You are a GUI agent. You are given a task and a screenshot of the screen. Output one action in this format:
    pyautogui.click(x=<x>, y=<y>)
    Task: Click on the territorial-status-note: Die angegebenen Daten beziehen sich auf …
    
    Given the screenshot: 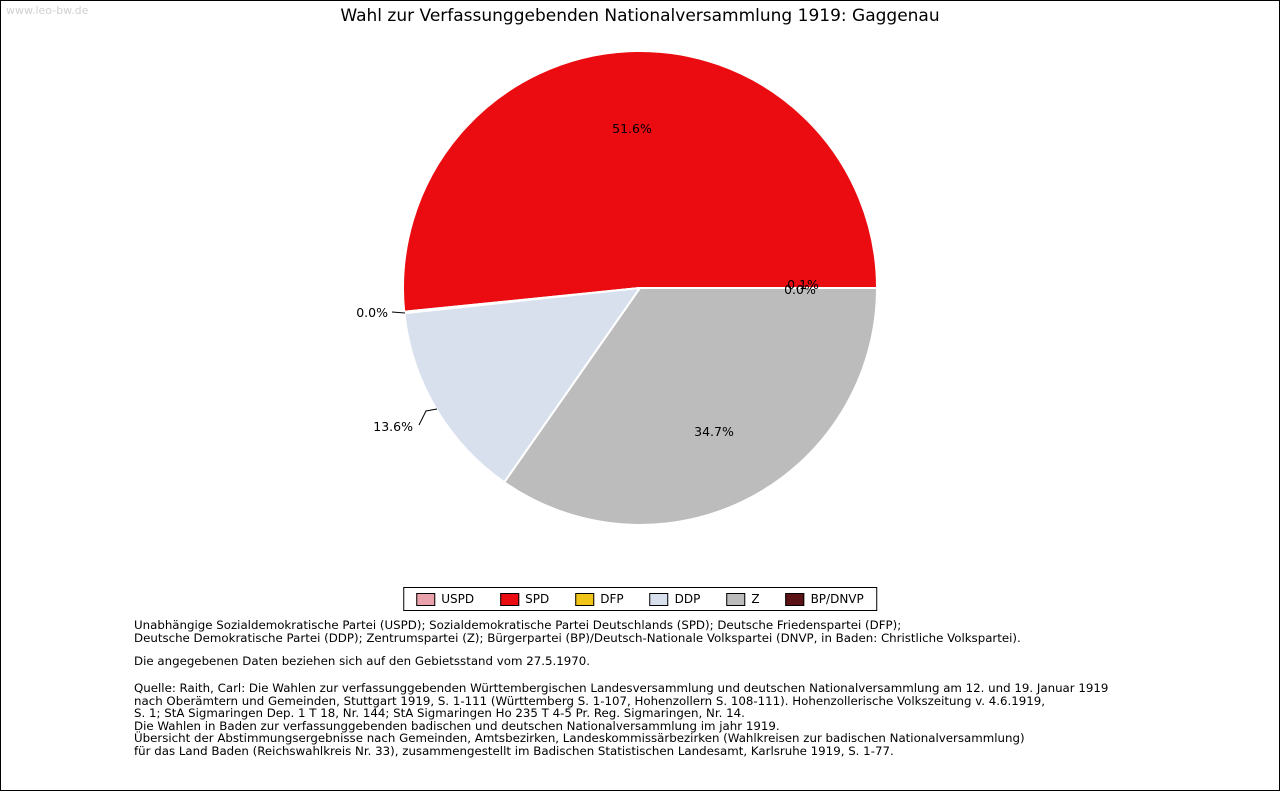 What is the action you would take?
    pyautogui.click(x=362, y=661)
    